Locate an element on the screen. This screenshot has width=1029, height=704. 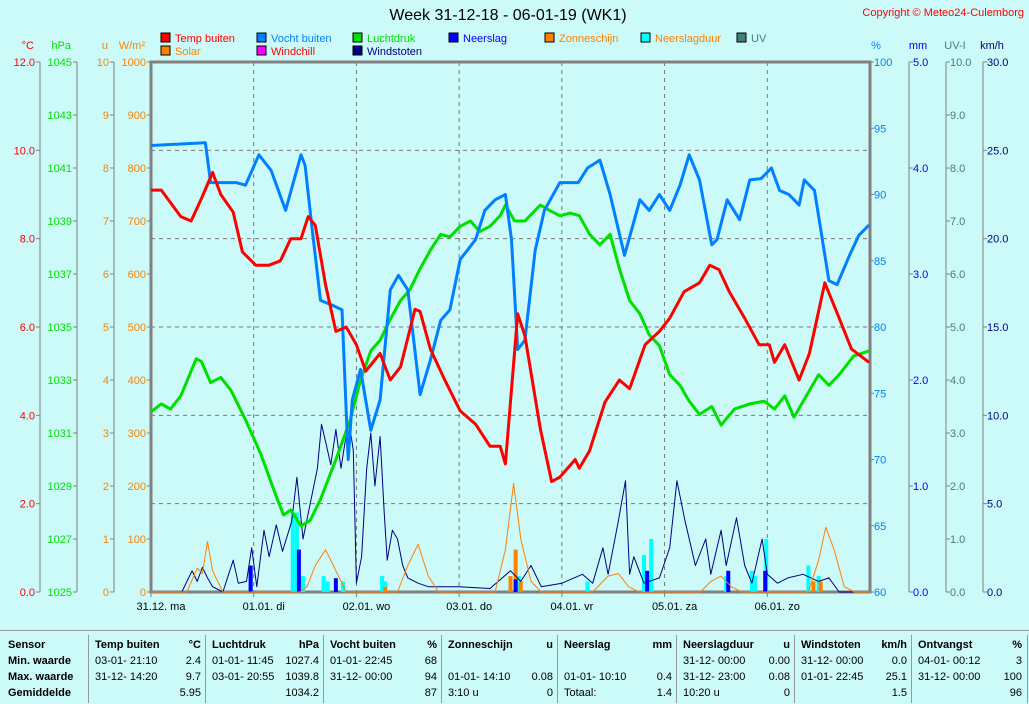
legend-label: Windstoten is located at coordinates (394, 52).